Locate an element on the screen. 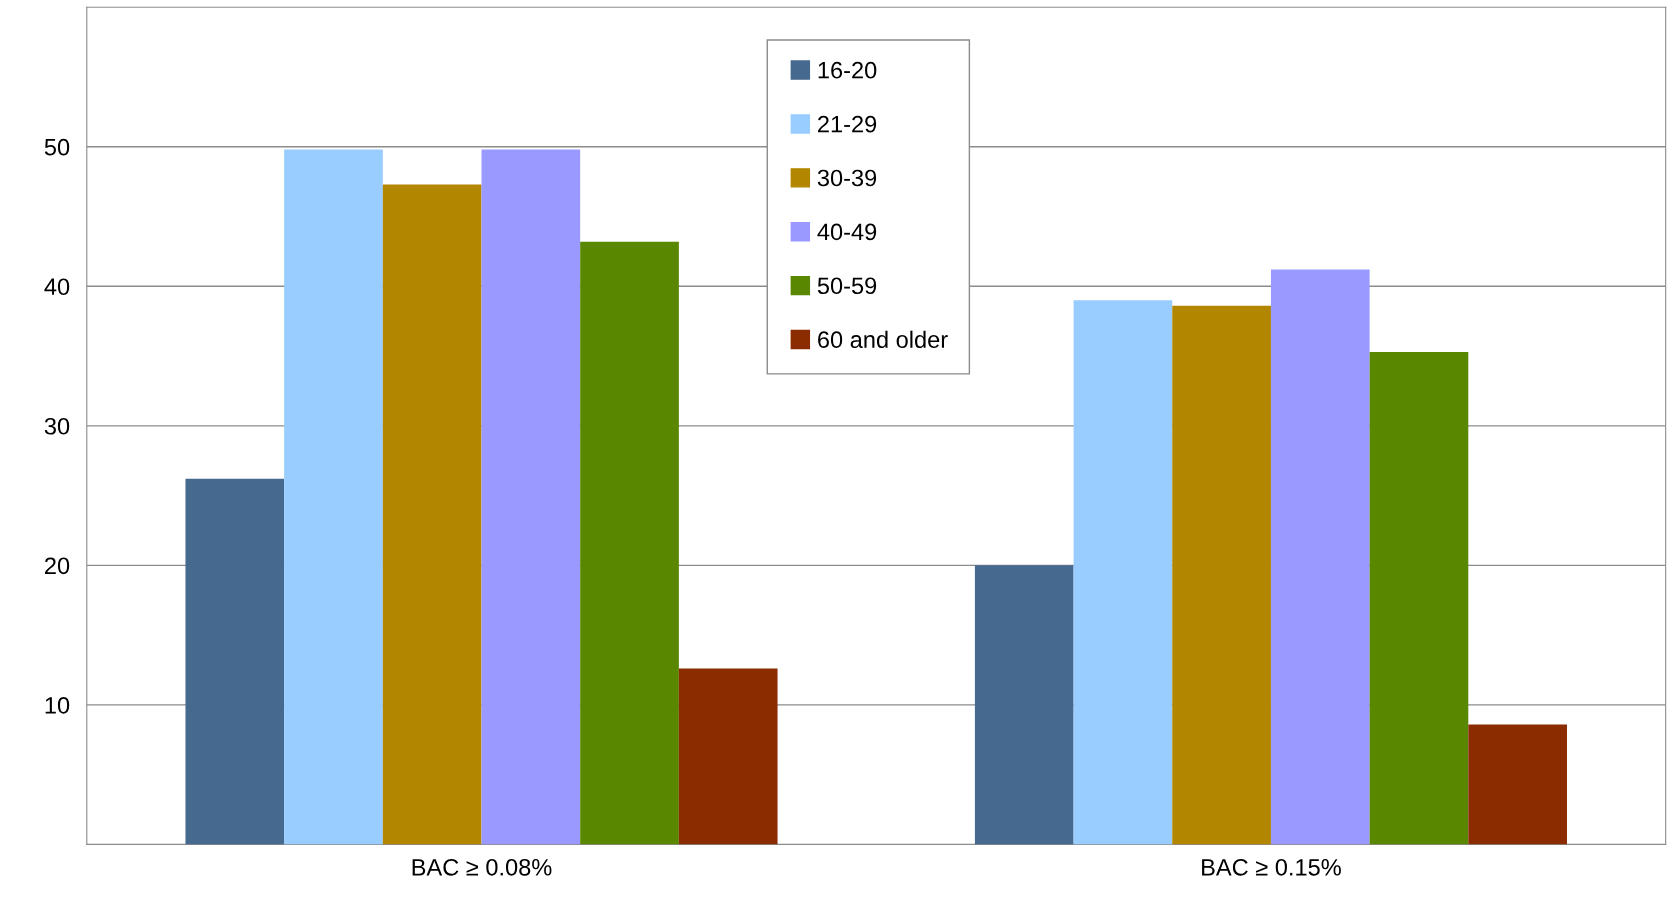 The image size is (1669, 907). legend-label: 40-49 is located at coordinates (847, 232).